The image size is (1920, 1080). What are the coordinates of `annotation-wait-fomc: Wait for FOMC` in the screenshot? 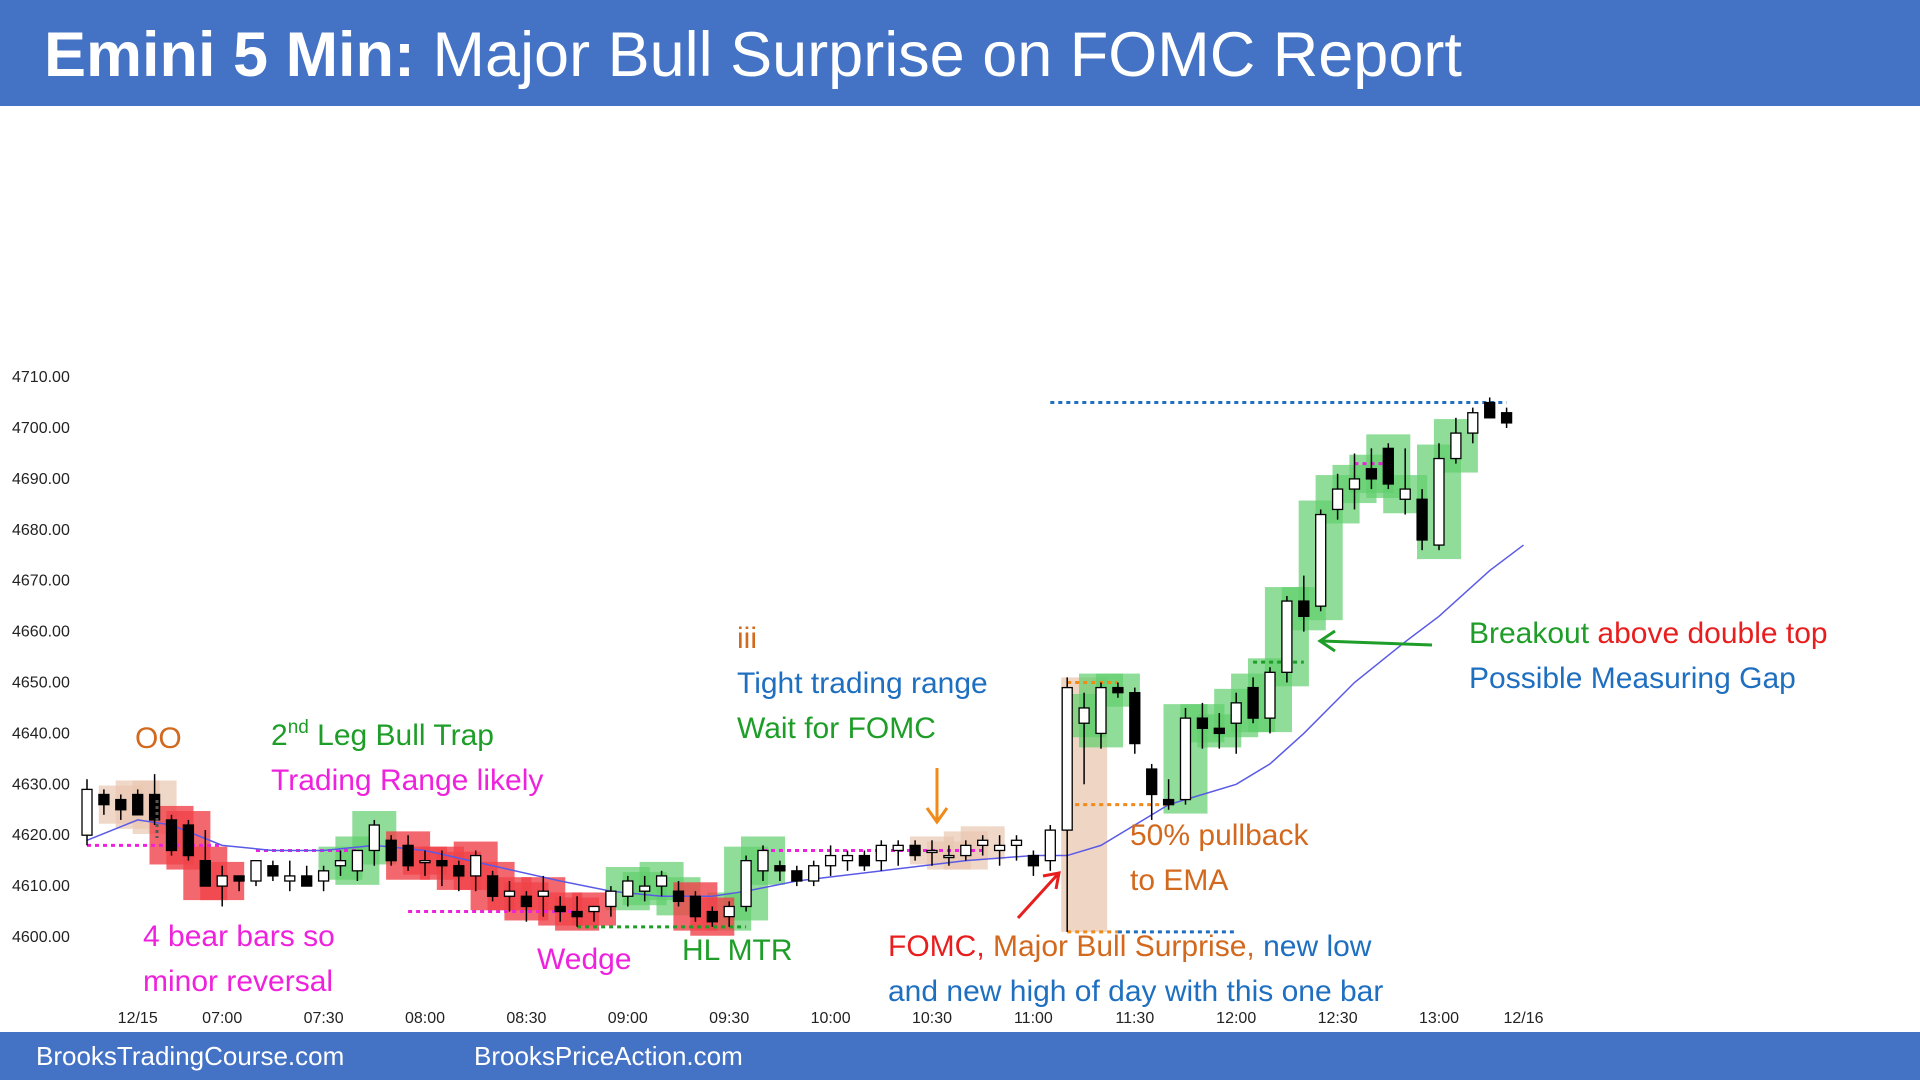 It's located at (836, 728).